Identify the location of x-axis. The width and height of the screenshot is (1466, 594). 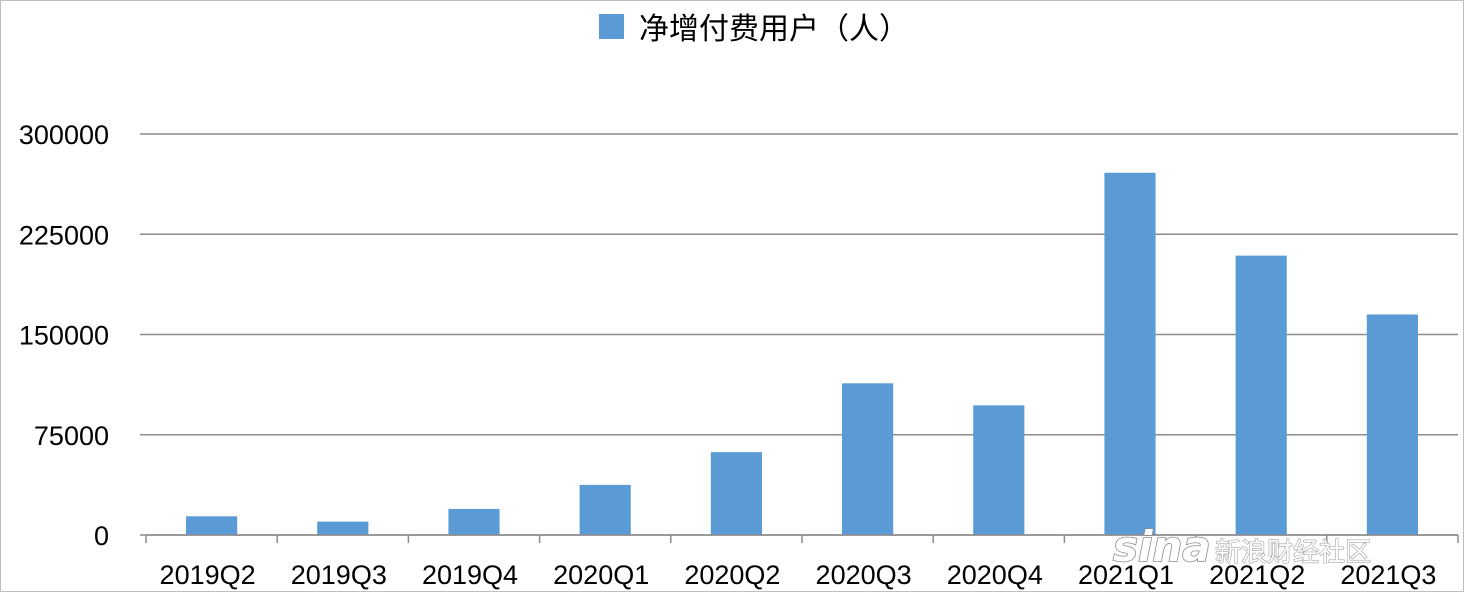
(802, 538).